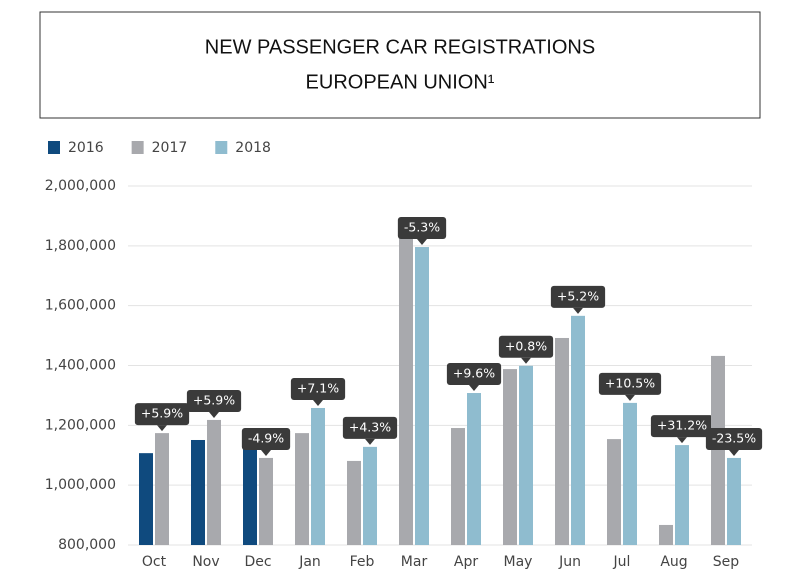 Image resolution: width=800 pixels, height=583 pixels. I want to click on change-callout: +9.6%, so click(474, 377).